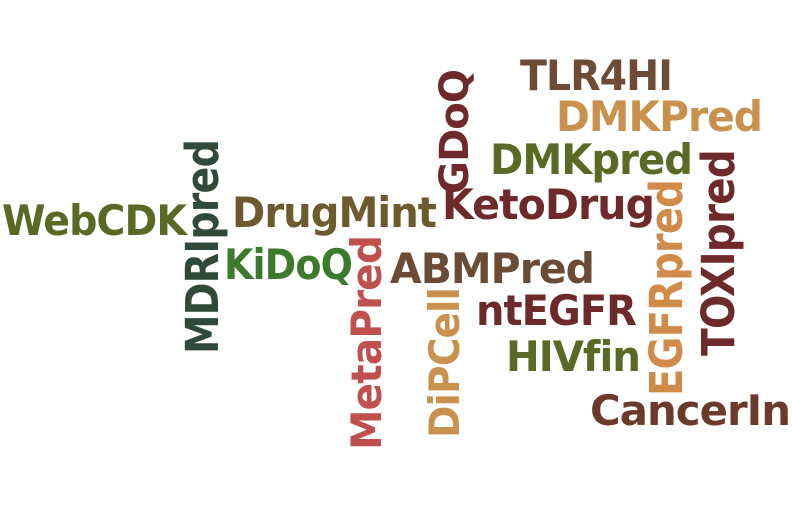 This screenshot has height=506, width=792. Describe the element at coordinates (718, 253) in the screenshot. I see `word-toxipred: TOXIpred` at that location.